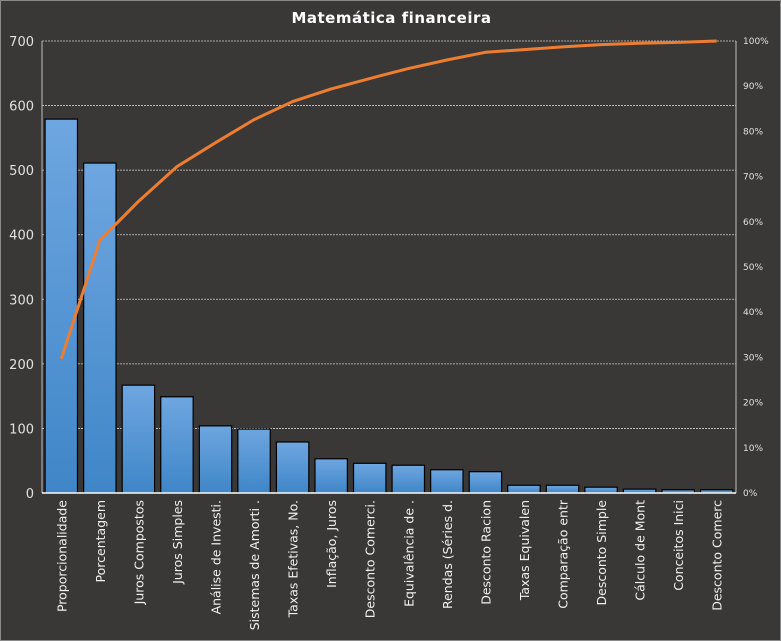  What do you see at coordinates (21, 236) in the screenshot?
I see `y-tick-label: 400` at bounding box center [21, 236].